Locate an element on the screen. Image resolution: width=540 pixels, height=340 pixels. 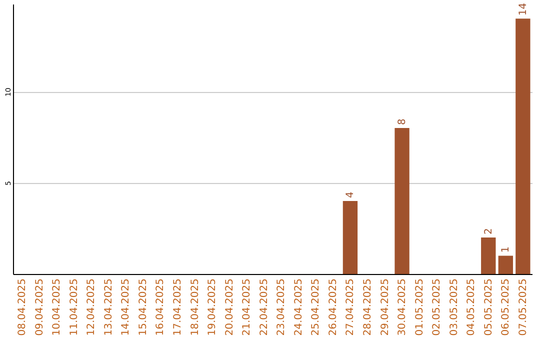
x-tick-label: 16.04.2025 is located at coordinates (160, 307).